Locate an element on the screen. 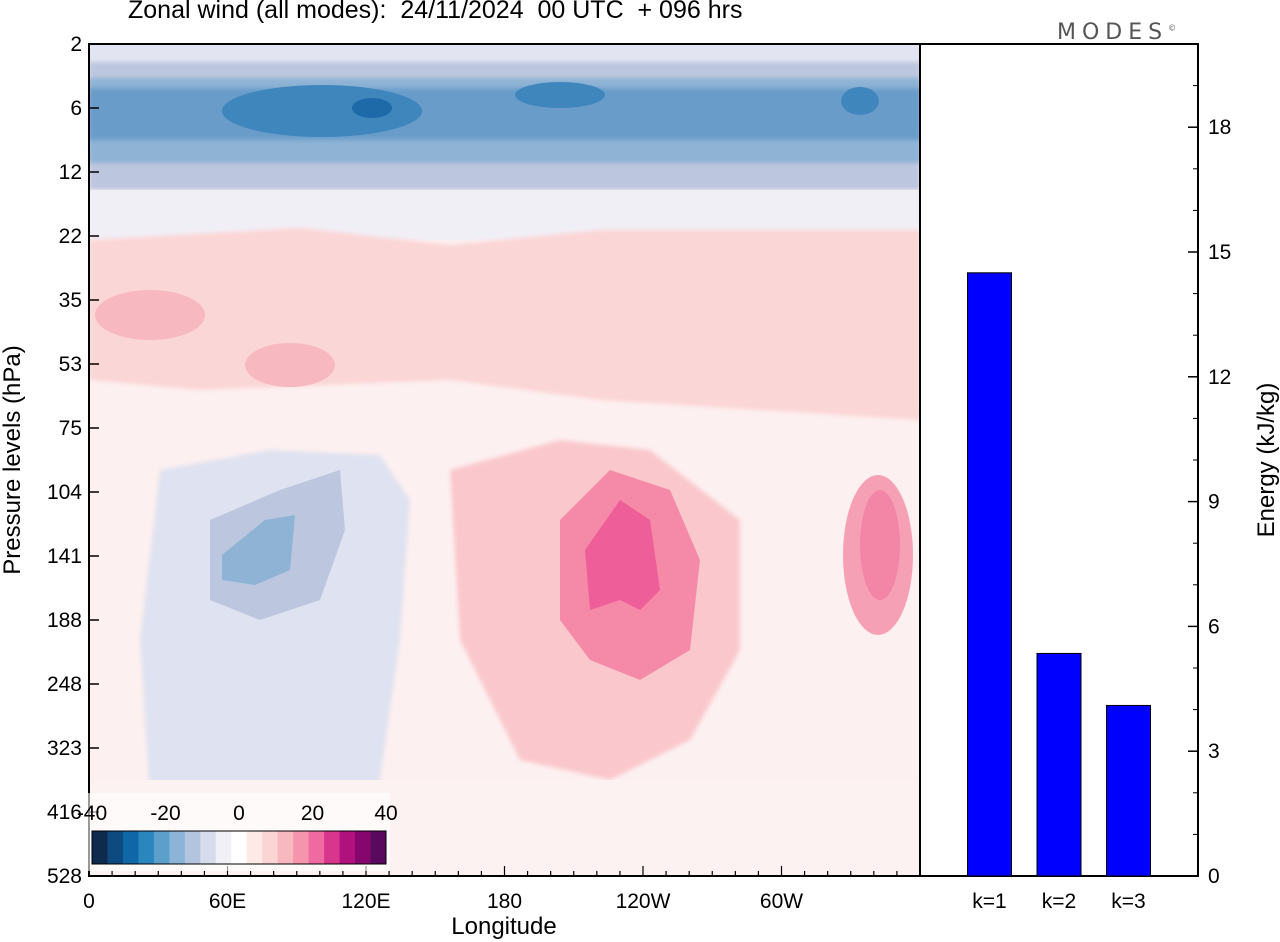 This screenshot has width=1280, height=942. jet-core-central is located at coordinates (560, 95).